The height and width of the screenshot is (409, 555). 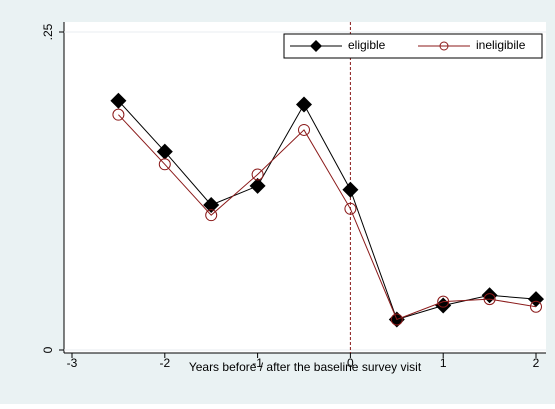 I want to click on x-tick-label: -3, so click(x=72, y=363).